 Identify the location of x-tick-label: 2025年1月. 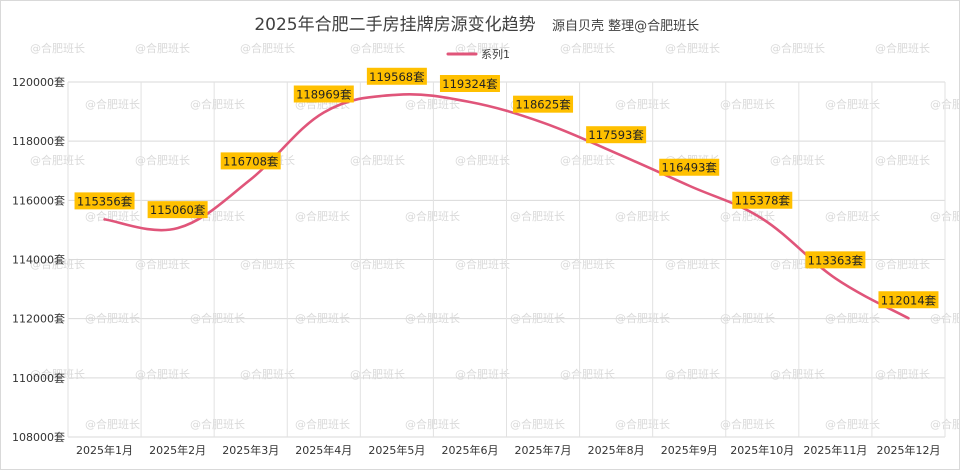
(104, 450).